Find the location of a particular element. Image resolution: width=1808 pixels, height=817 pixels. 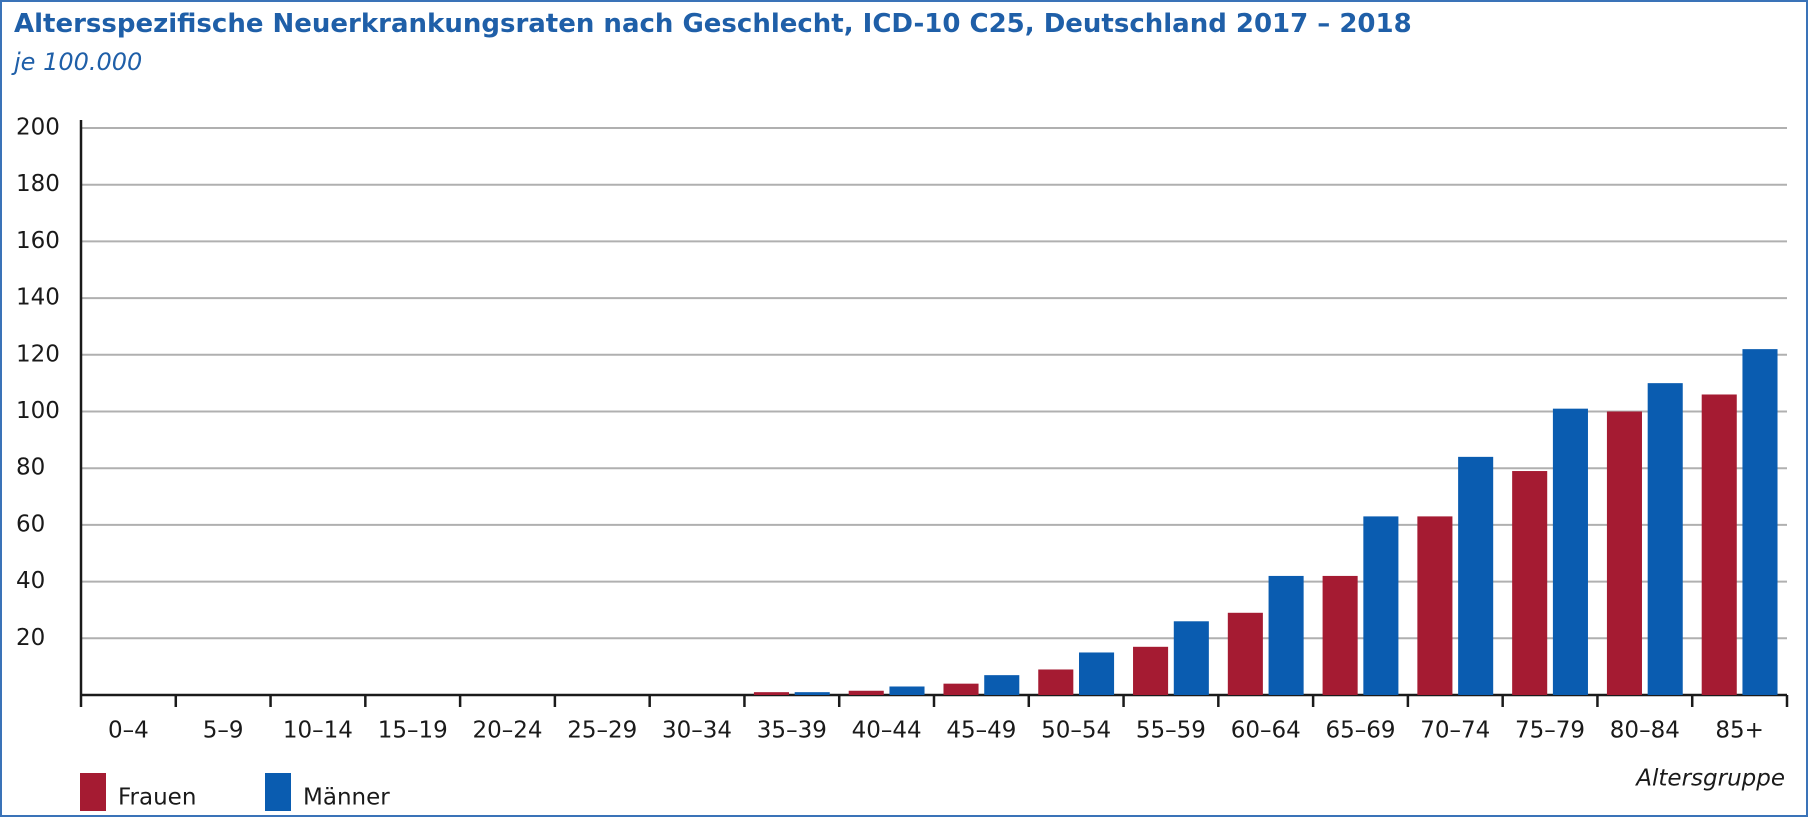

x-tick-label: 0–4 is located at coordinates (128, 731).